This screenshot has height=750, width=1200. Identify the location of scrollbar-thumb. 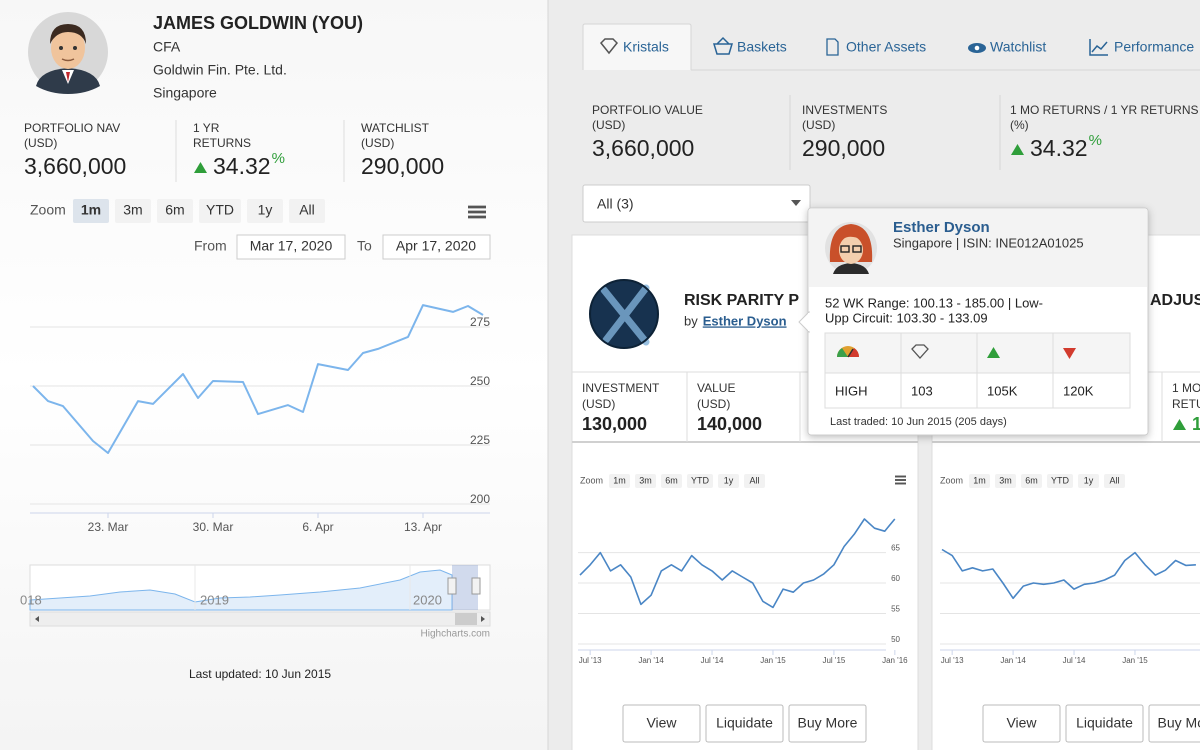
(466, 619).